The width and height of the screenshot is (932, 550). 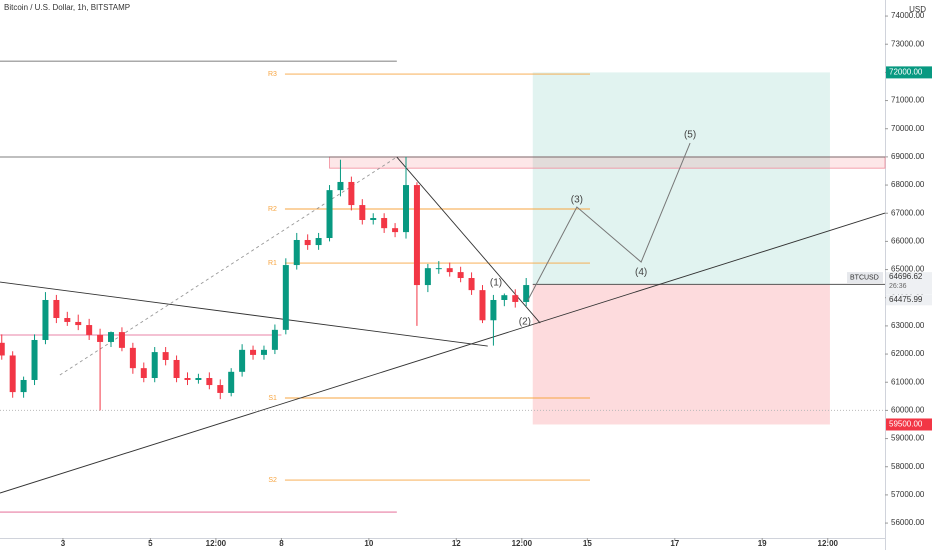 I want to click on y-tick-label: 65000.00, so click(x=908, y=269).